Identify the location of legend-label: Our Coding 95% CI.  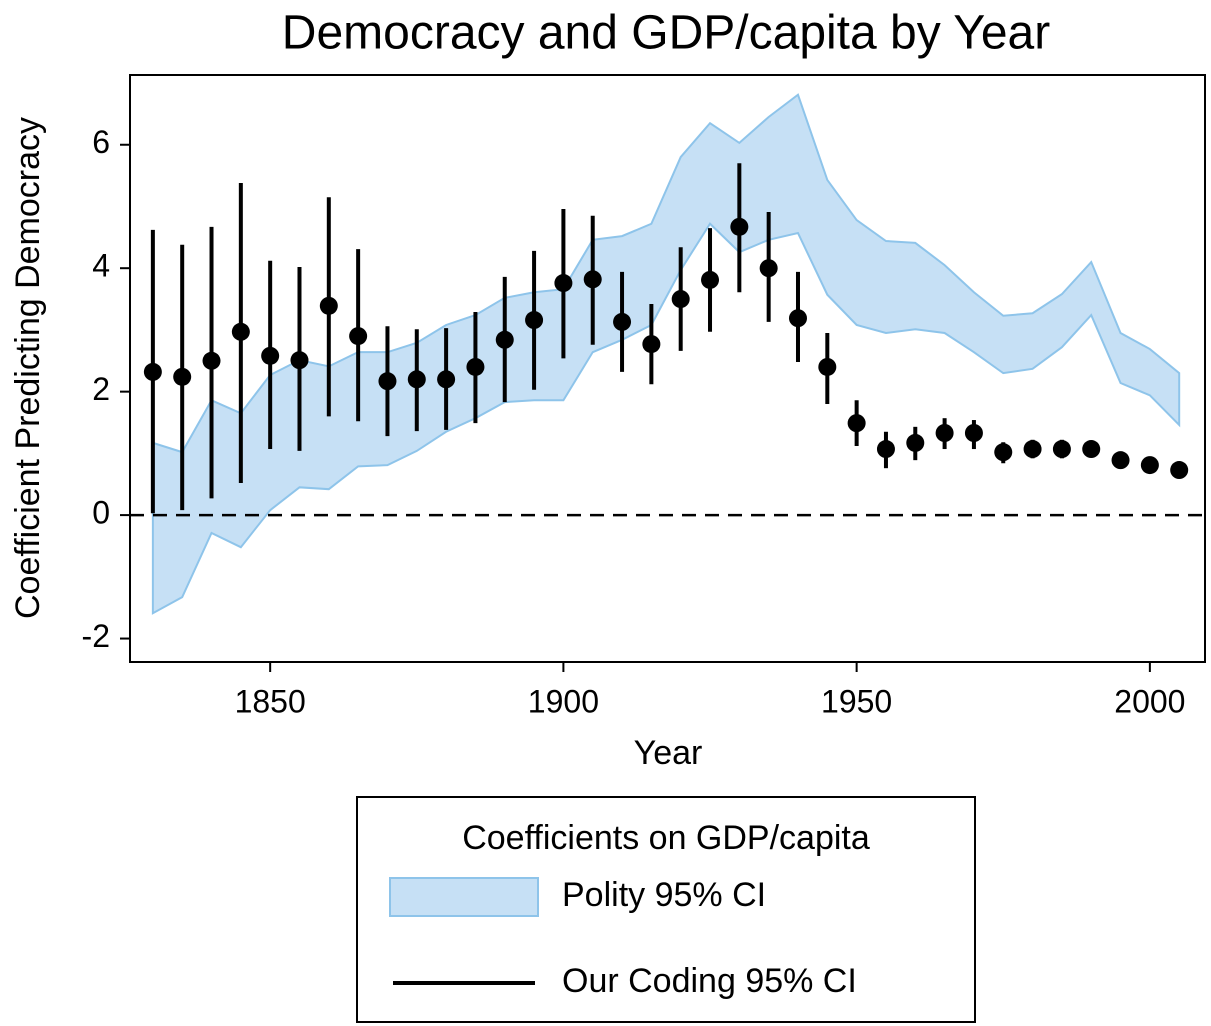
(709, 981).